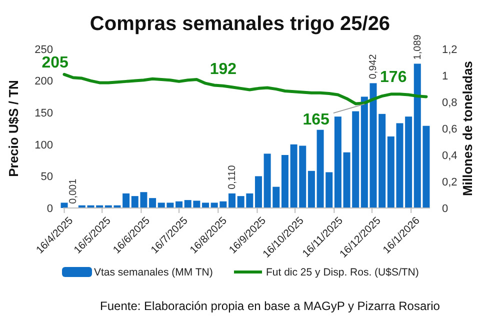 The image size is (480, 321). I want to click on y2-axis-title: Millones de toneladas, so click(467, 128).